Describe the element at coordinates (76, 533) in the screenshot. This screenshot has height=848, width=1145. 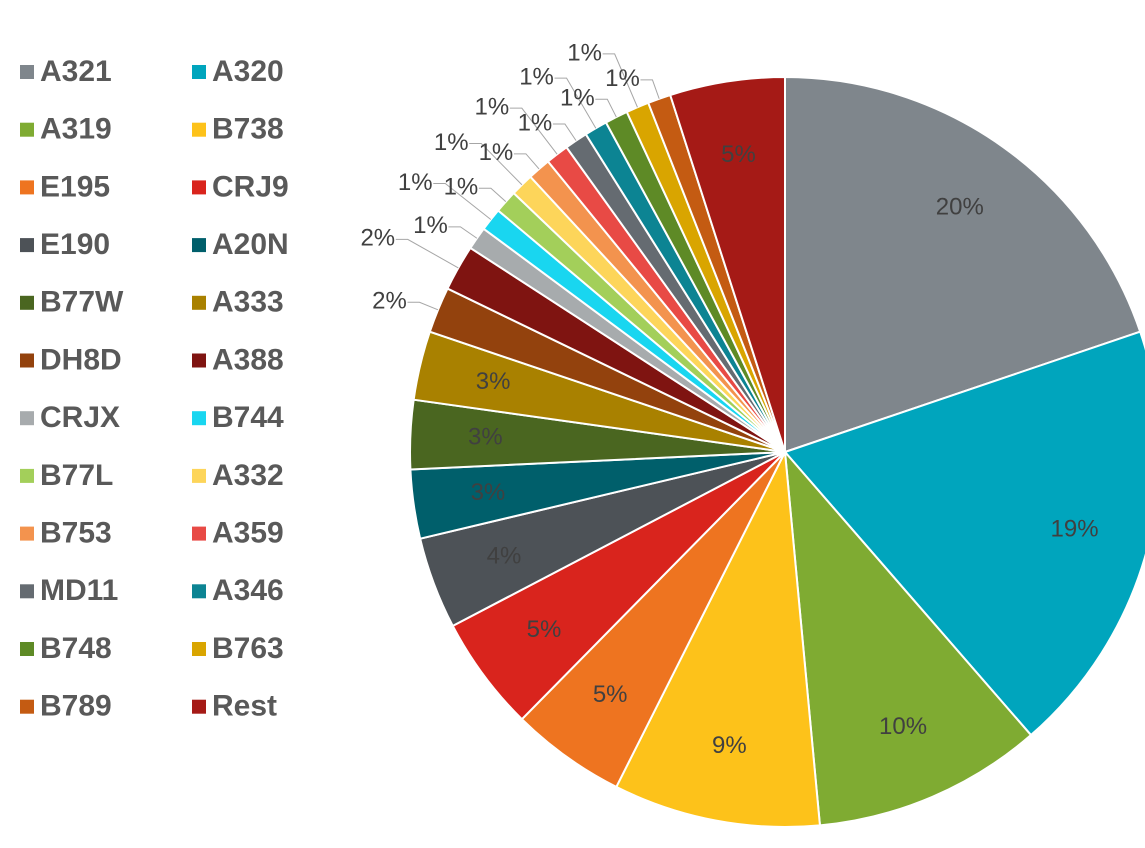
I see `legend-label: B753` at that location.